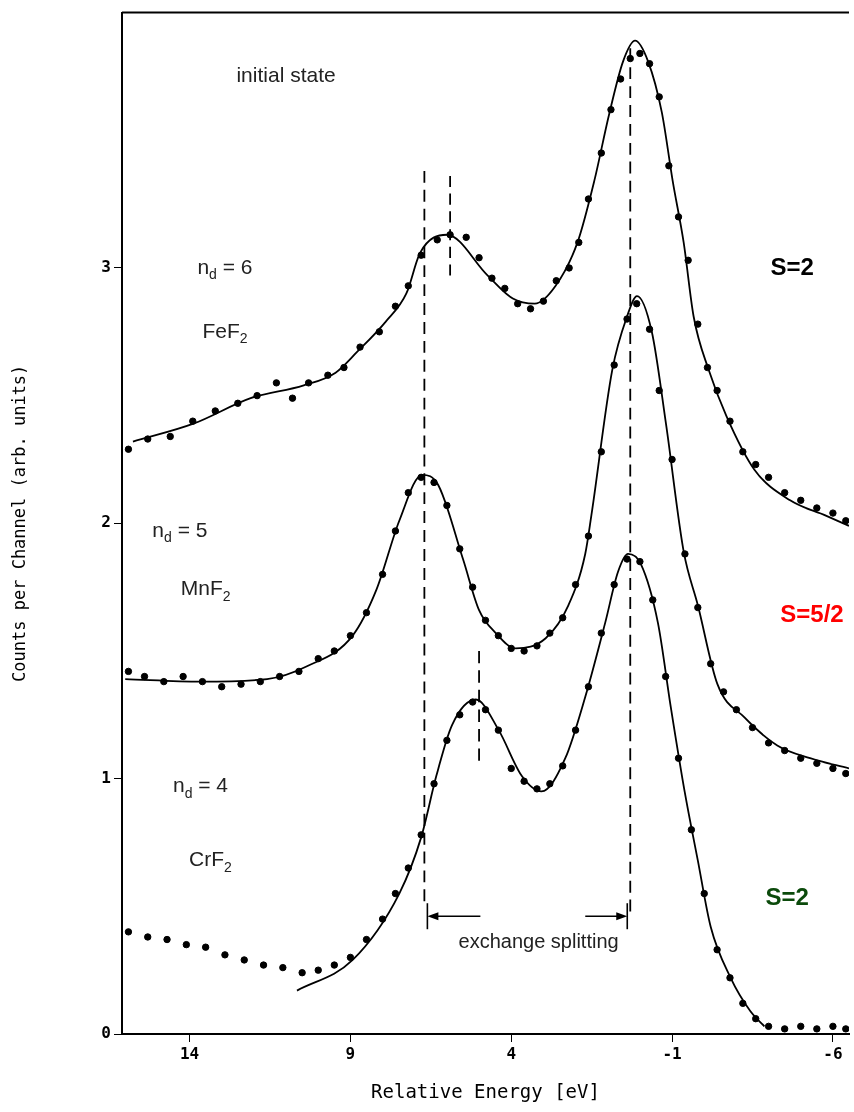 The width and height of the screenshot is (854, 1112). I want to click on annotation: exchange splitting, so click(538, 940).